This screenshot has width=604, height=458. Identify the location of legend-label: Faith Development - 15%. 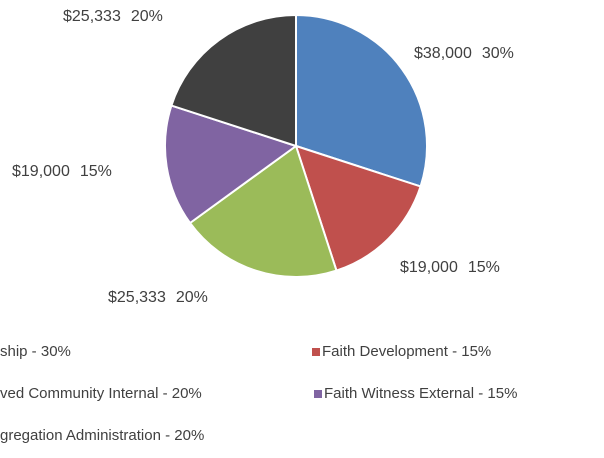
(406, 351).